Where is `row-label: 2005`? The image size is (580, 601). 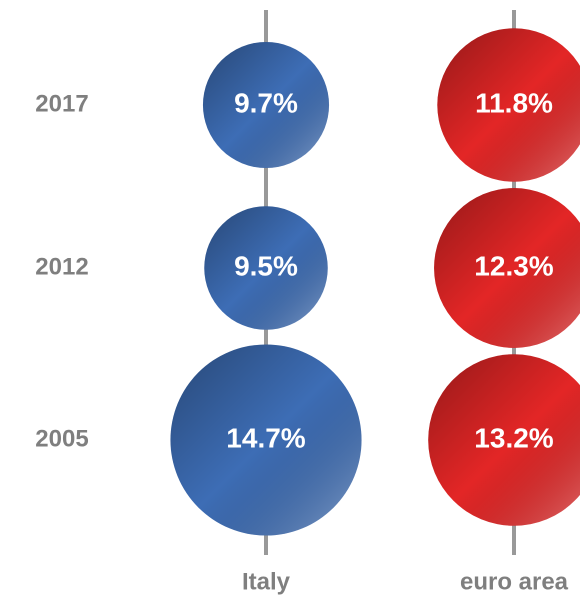 row-label: 2005 is located at coordinates (61, 438).